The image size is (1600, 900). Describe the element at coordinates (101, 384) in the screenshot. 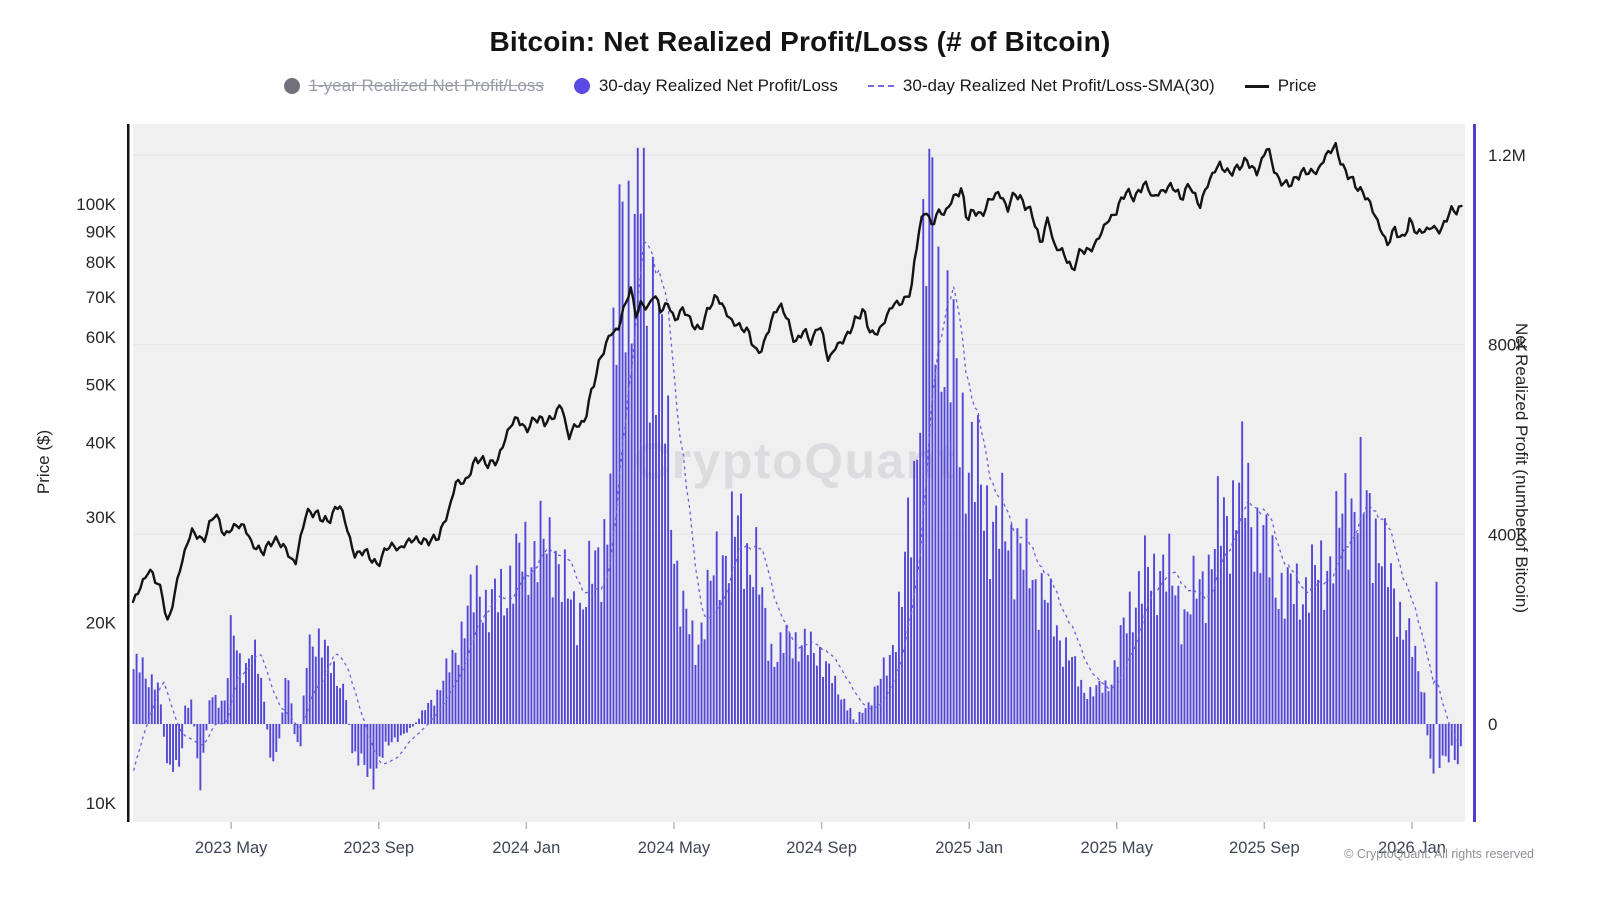

I see `y-left-tick-label: 50K` at that location.